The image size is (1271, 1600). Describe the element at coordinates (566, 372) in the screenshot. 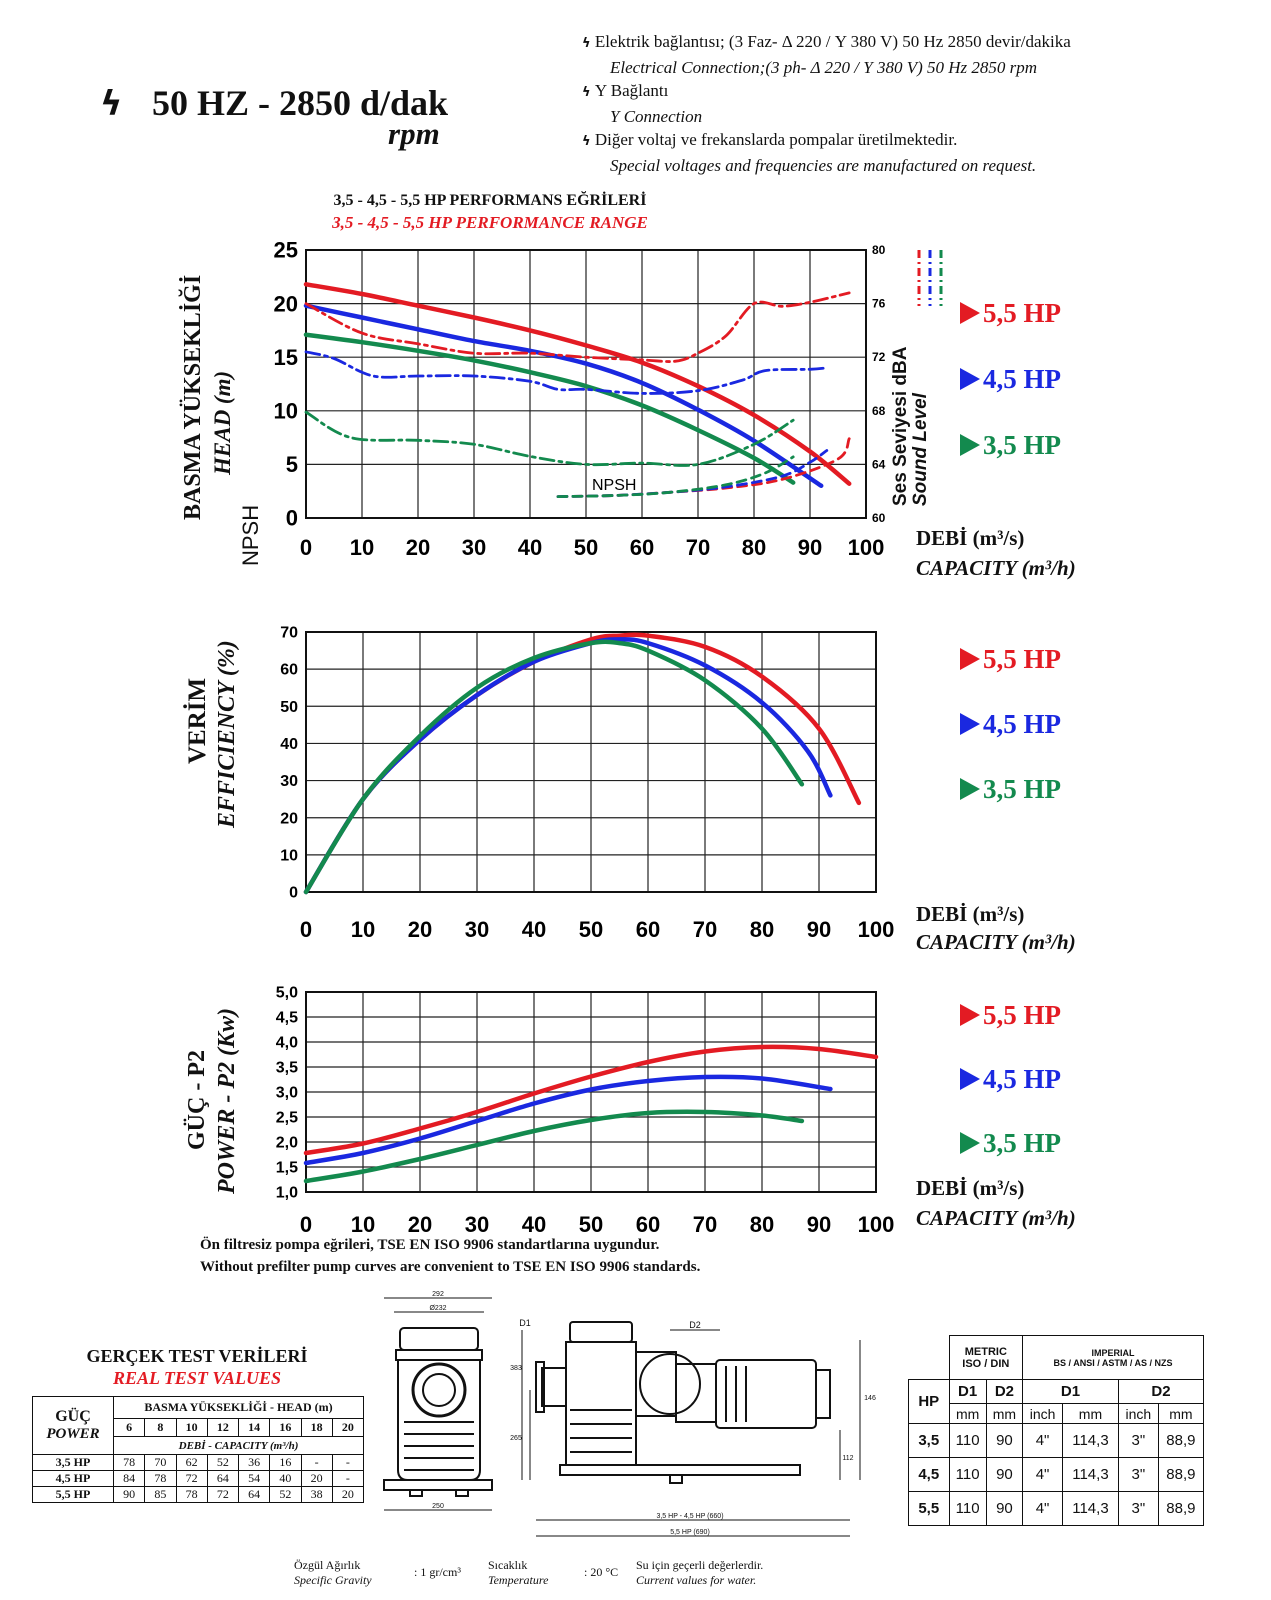

I see `series-line-sound-4-5-HP` at that location.